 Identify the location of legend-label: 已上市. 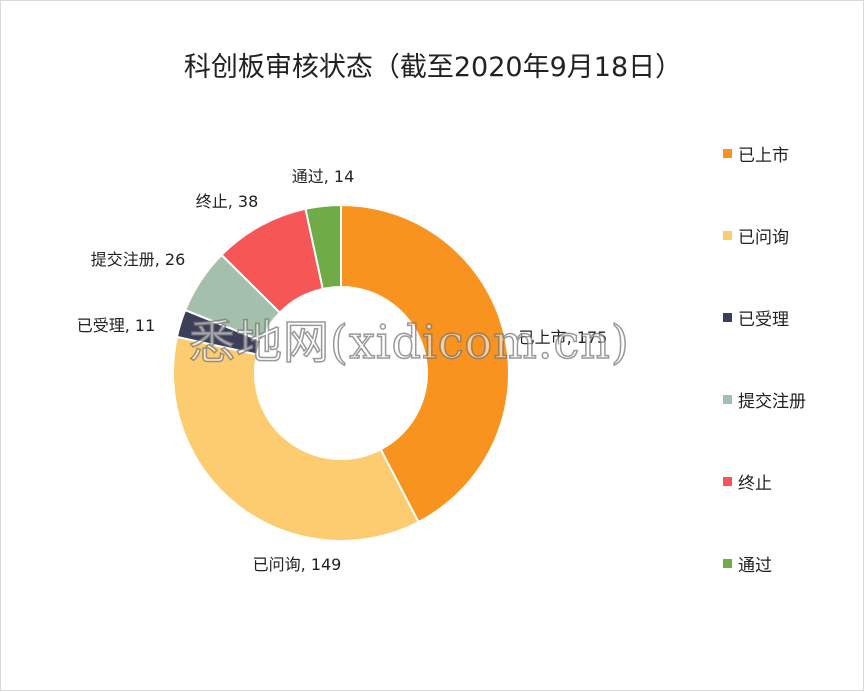
(763, 155).